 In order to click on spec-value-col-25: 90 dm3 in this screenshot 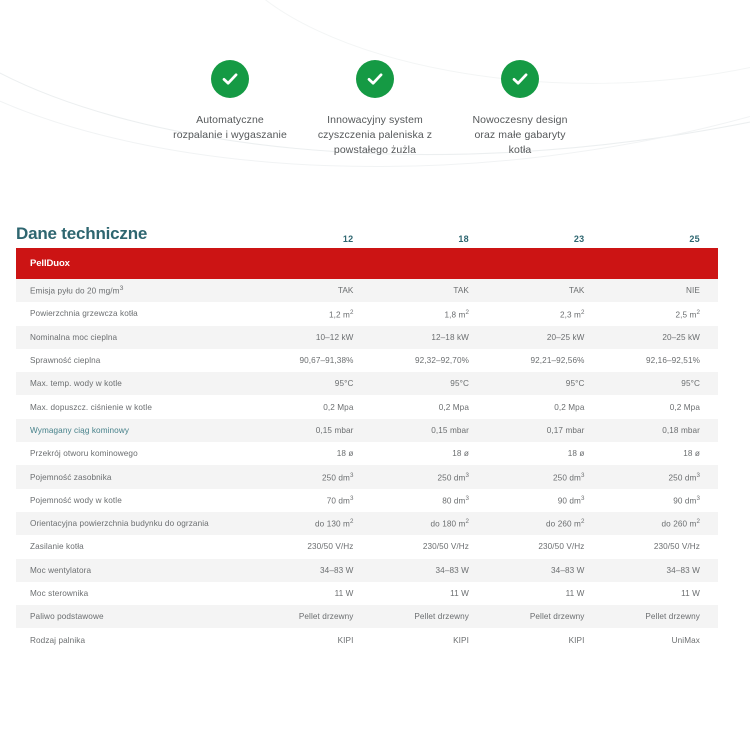, I will do `click(686, 500)`.